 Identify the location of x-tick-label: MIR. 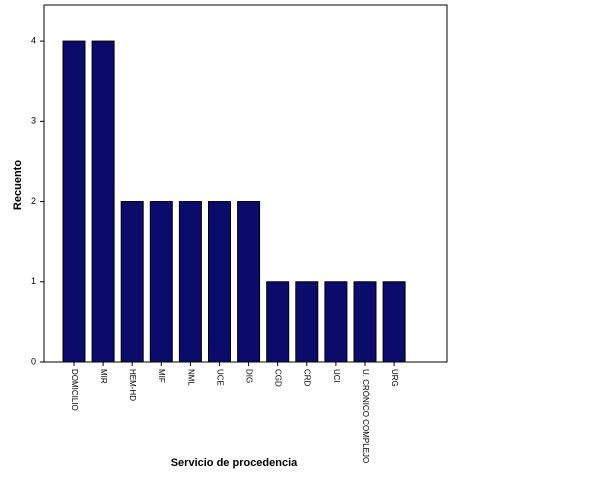
(103, 376).